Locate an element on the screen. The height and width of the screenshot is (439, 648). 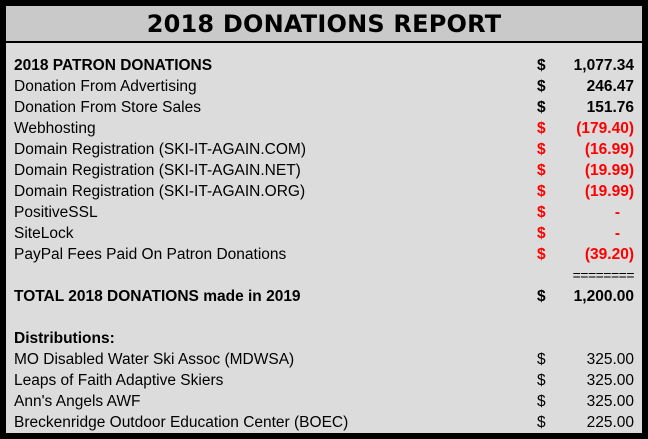
row-label: Donation From Store Sales is located at coordinates (107, 107).